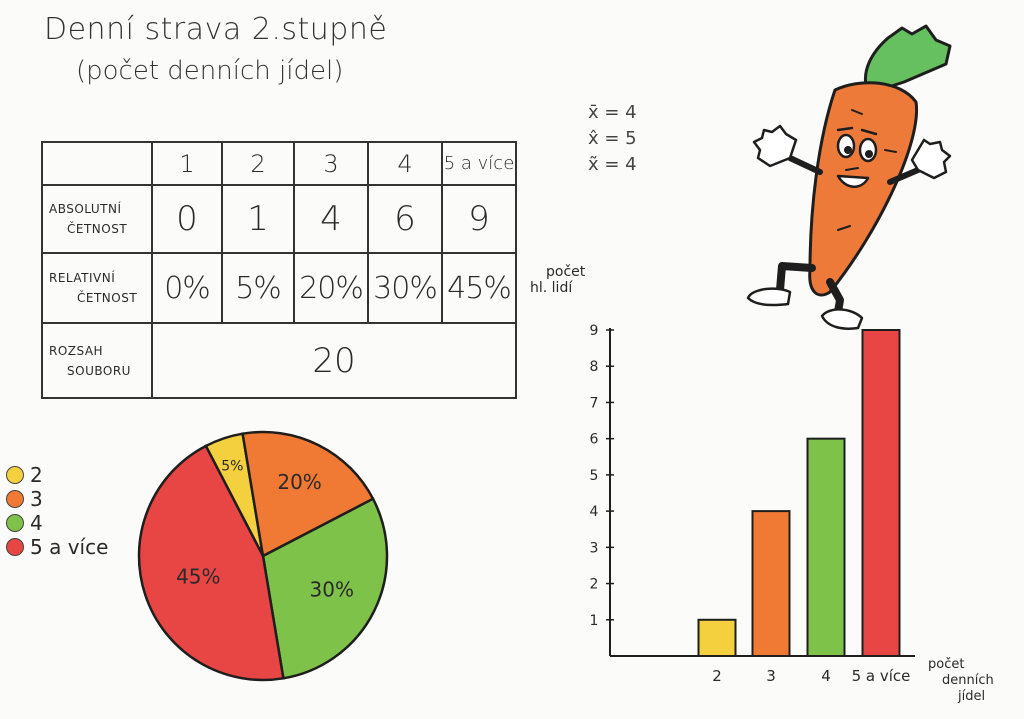  I want to click on pie-chart: 5% 20% 30% 45%, so click(263, 556).